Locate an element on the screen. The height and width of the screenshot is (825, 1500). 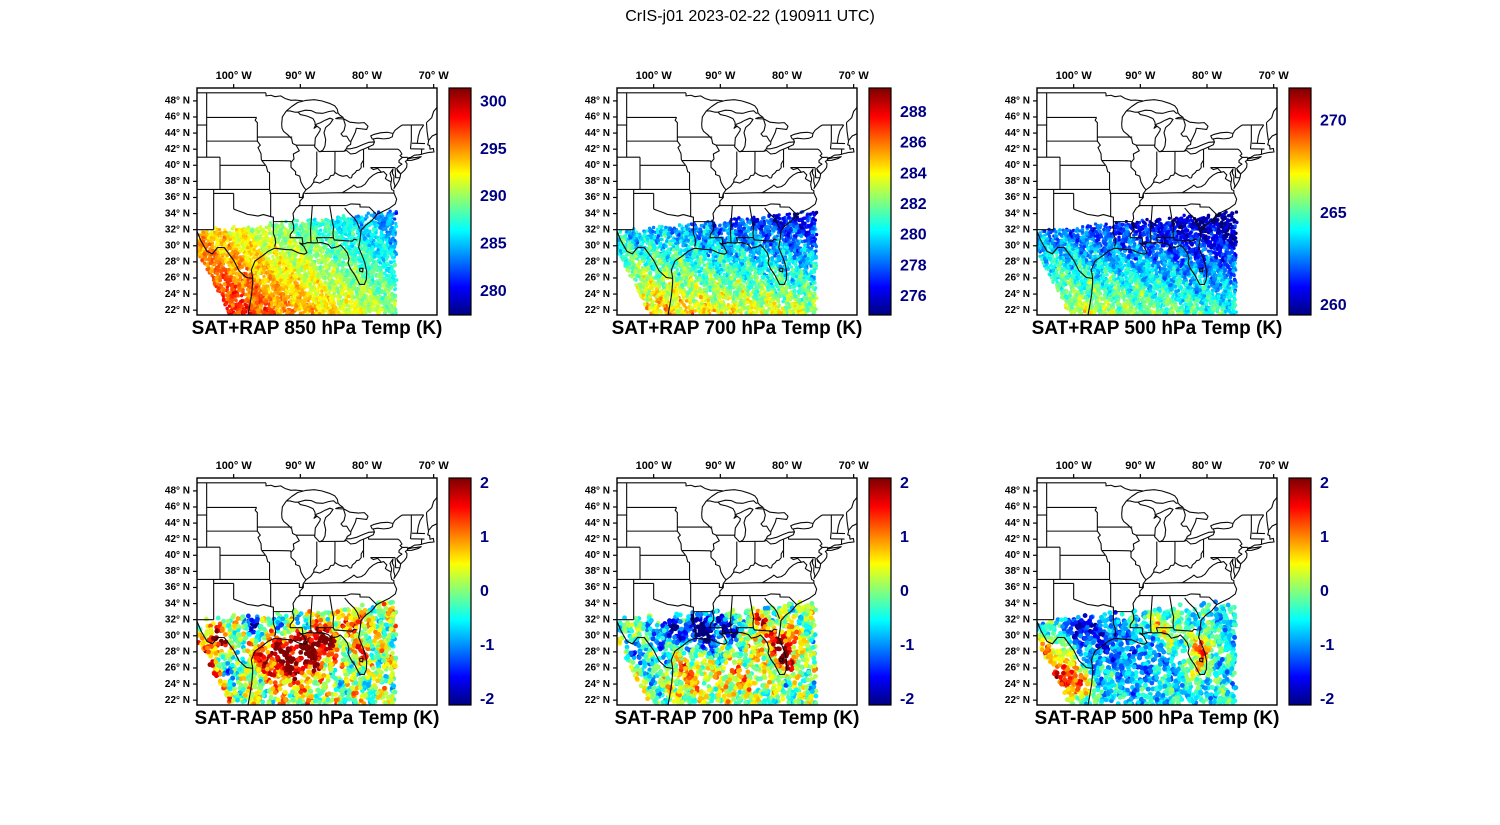
panel-title: SAT-RAP 500 hPa Temp (K) is located at coordinates (1157, 718).